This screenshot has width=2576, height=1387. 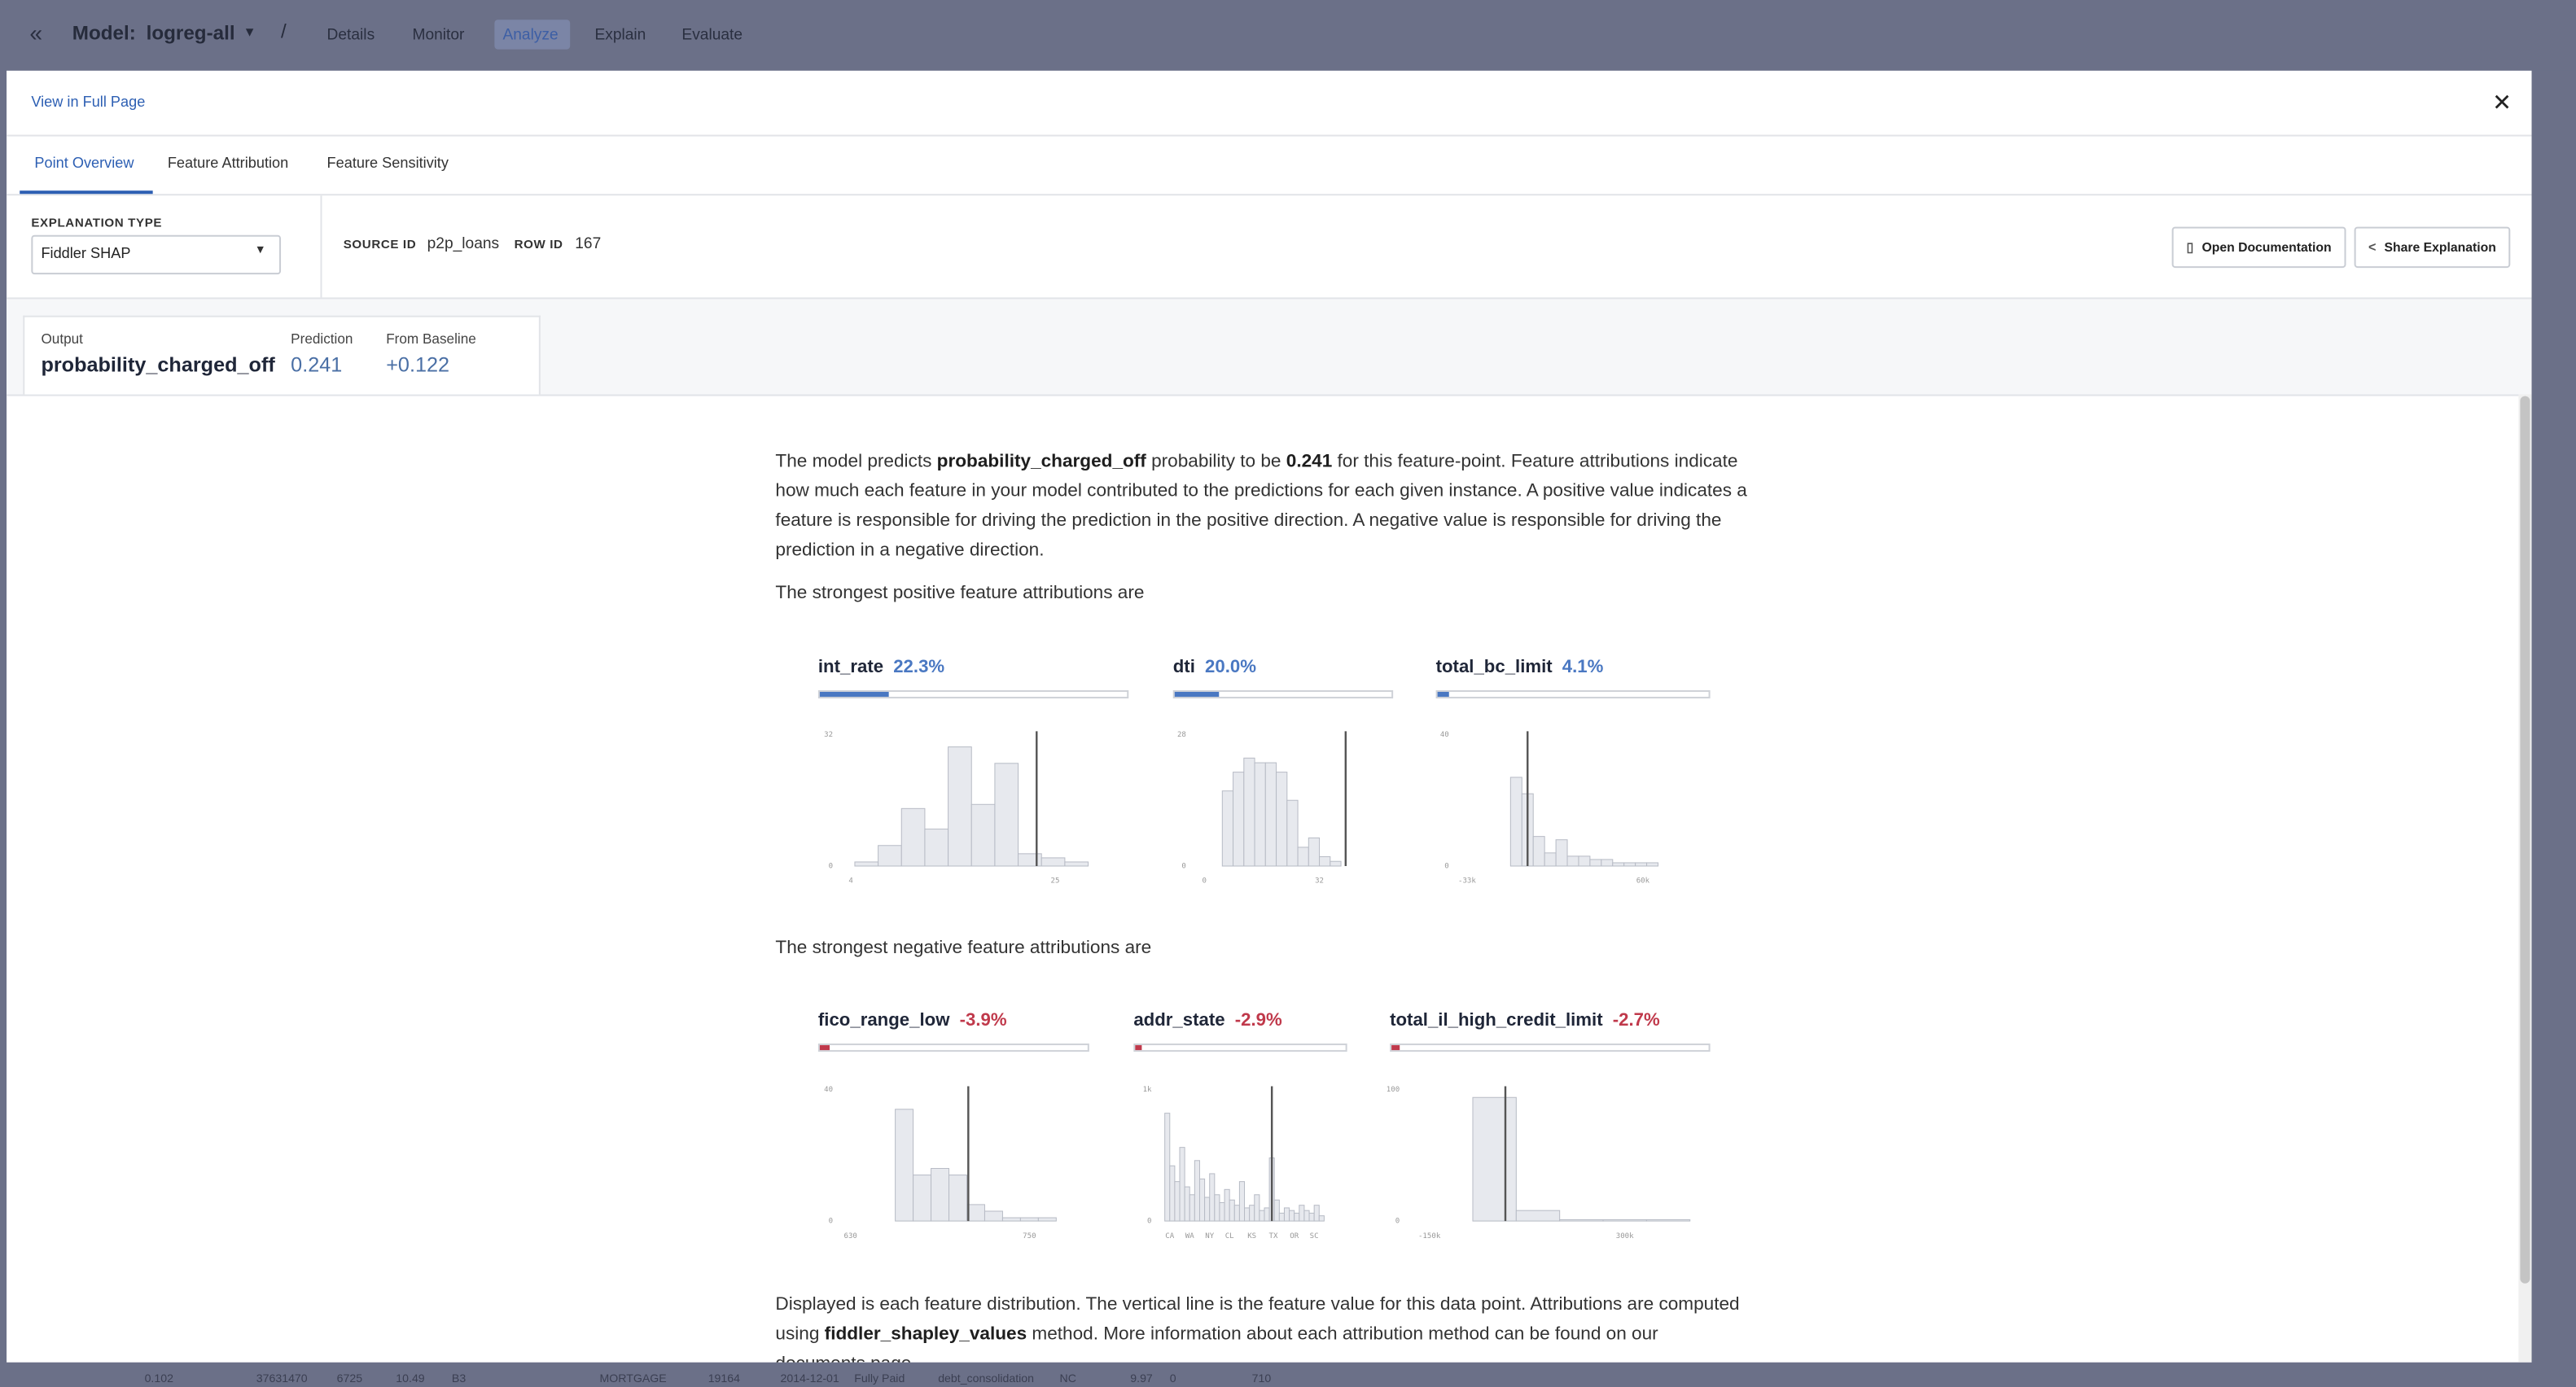 What do you see at coordinates (2432, 247) in the screenshot?
I see `button: < Share Explanation` at bounding box center [2432, 247].